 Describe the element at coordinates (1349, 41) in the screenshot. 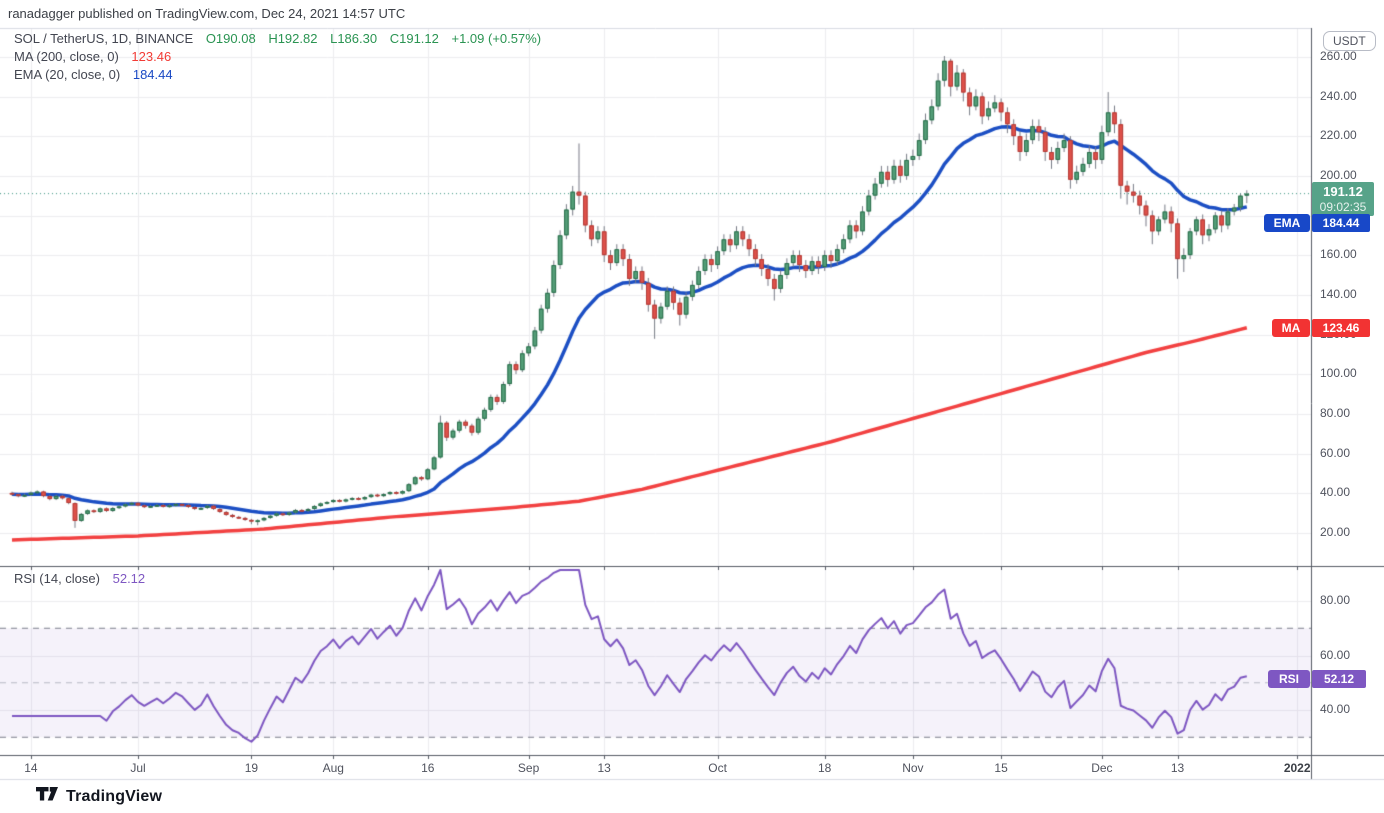

I see `currency-badge: USDT` at that location.